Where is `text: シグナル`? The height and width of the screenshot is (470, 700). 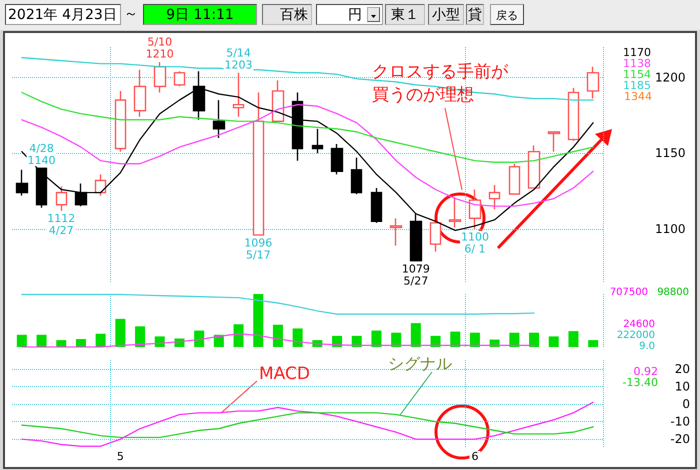 text: シグナル is located at coordinates (420, 364).